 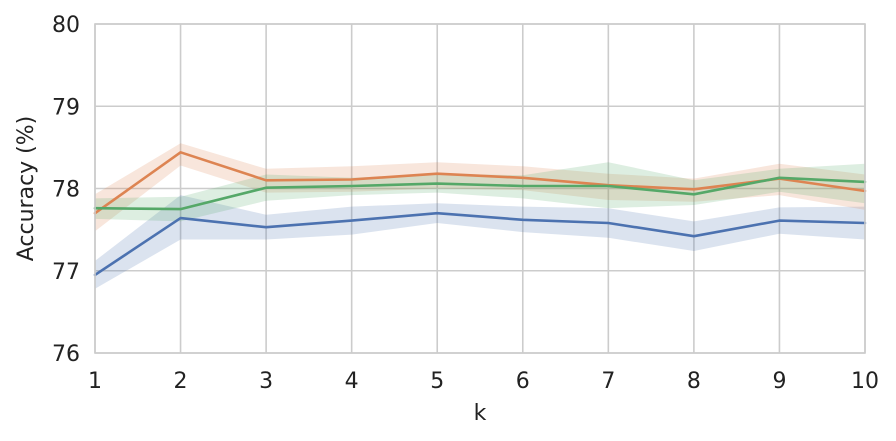 What do you see at coordinates (66, 354) in the screenshot?
I see `y-tick-label: 76` at bounding box center [66, 354].